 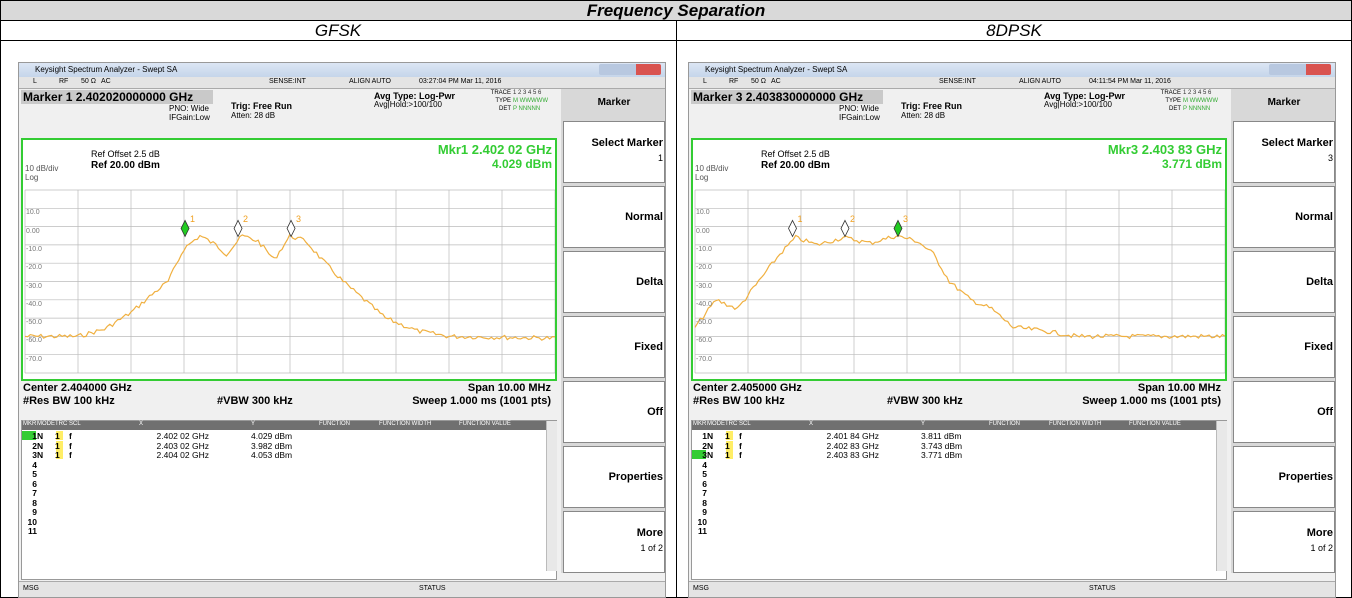 I want to click on window-buttons, so click(x=630, y=69).